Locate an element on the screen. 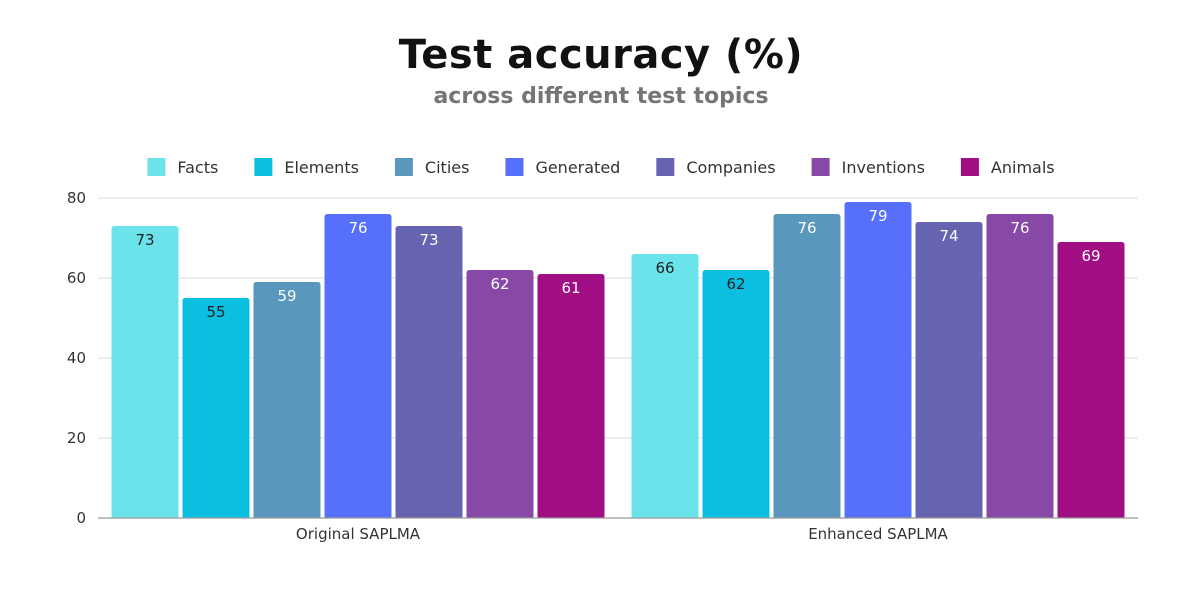 This screenshot has height=602, width=1202. bar-value-label: 66 is located at coordinates (664, 268).